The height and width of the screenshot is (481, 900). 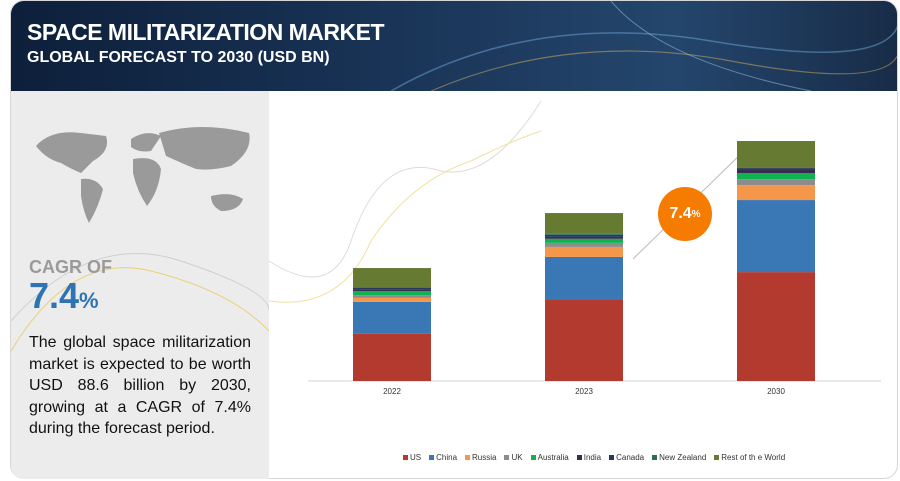 I want to click on bar-2023-us, so click(x=584, y=340).